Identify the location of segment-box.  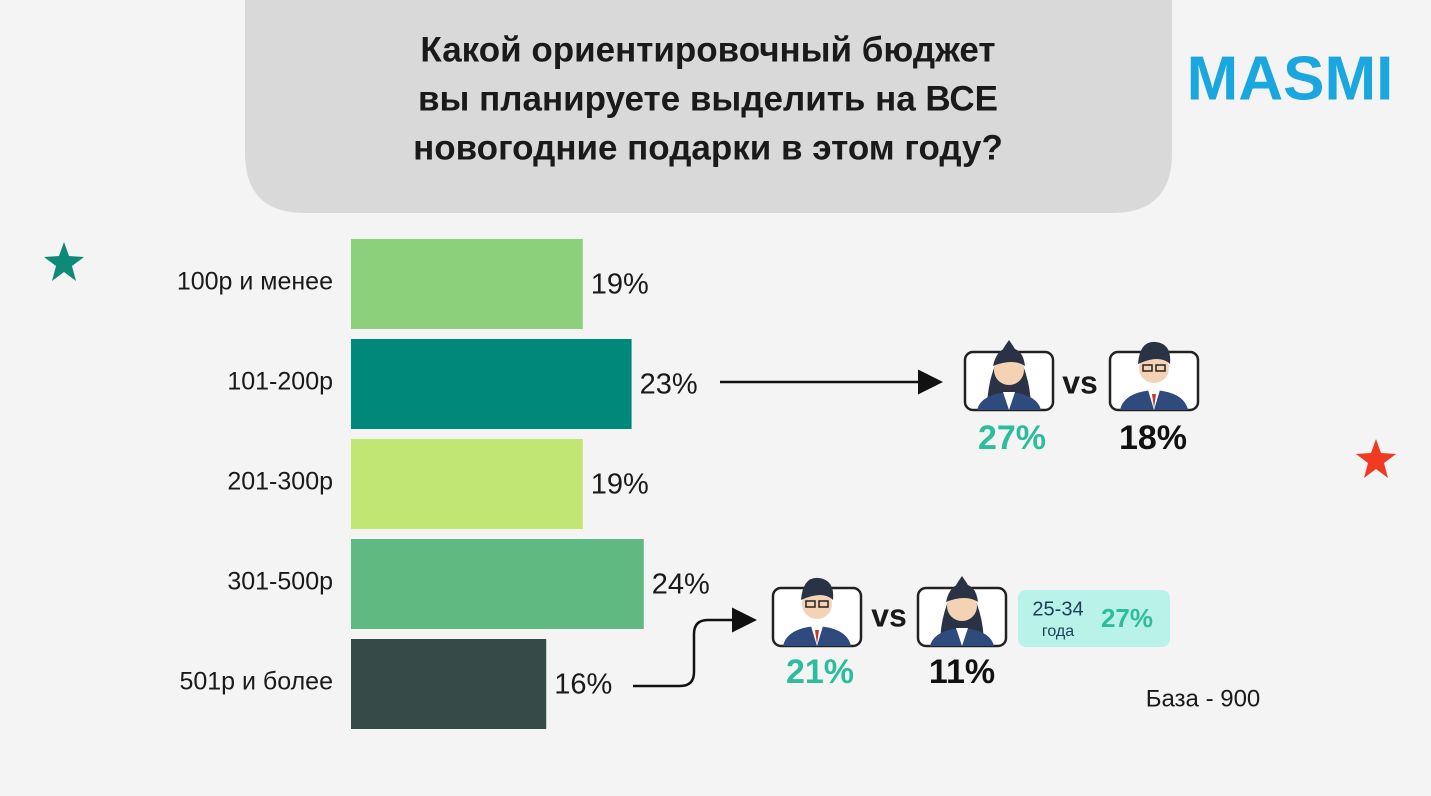
(1094, 618).